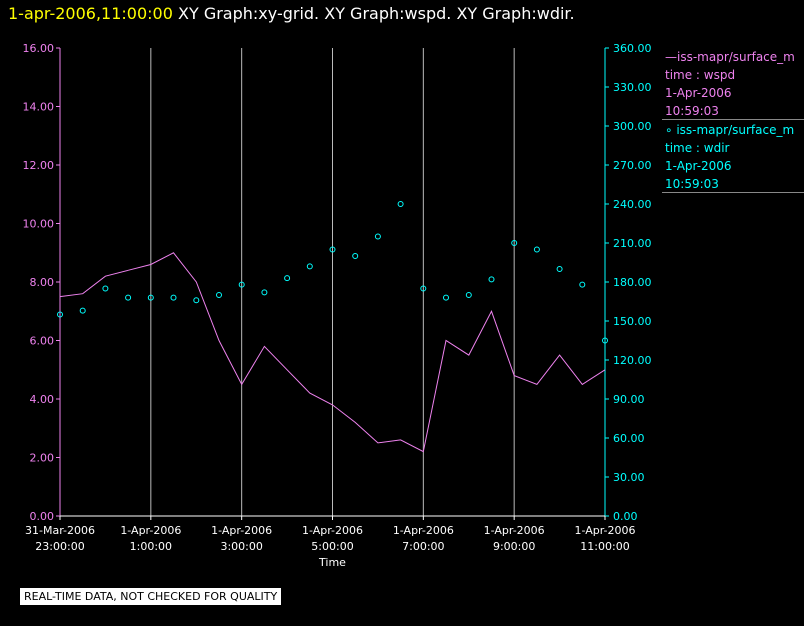  I want to click on y-left-tick-label: 10.00, so click(39, 224).